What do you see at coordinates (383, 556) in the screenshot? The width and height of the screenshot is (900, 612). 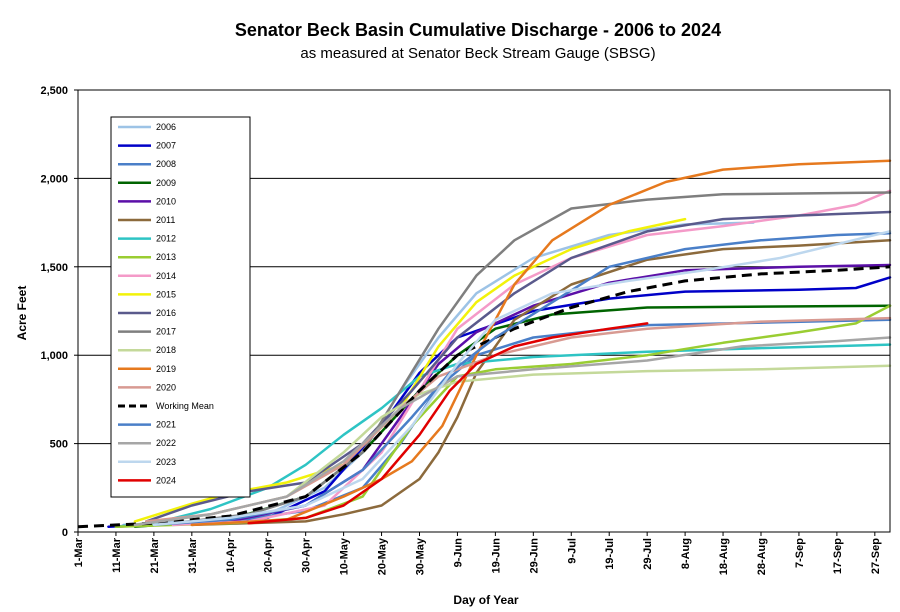 I see `x-tick-label: 20-May` at bounding box center [383, 556].